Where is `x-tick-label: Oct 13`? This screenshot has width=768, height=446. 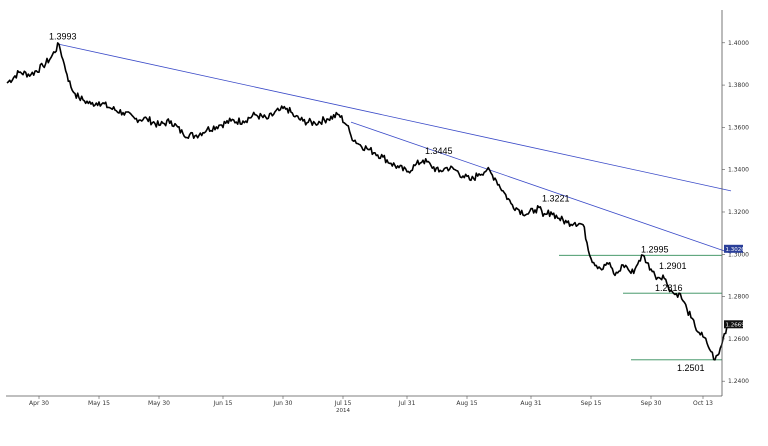
x-tick-label: Oct 13 is located at coordinates (703, 403).